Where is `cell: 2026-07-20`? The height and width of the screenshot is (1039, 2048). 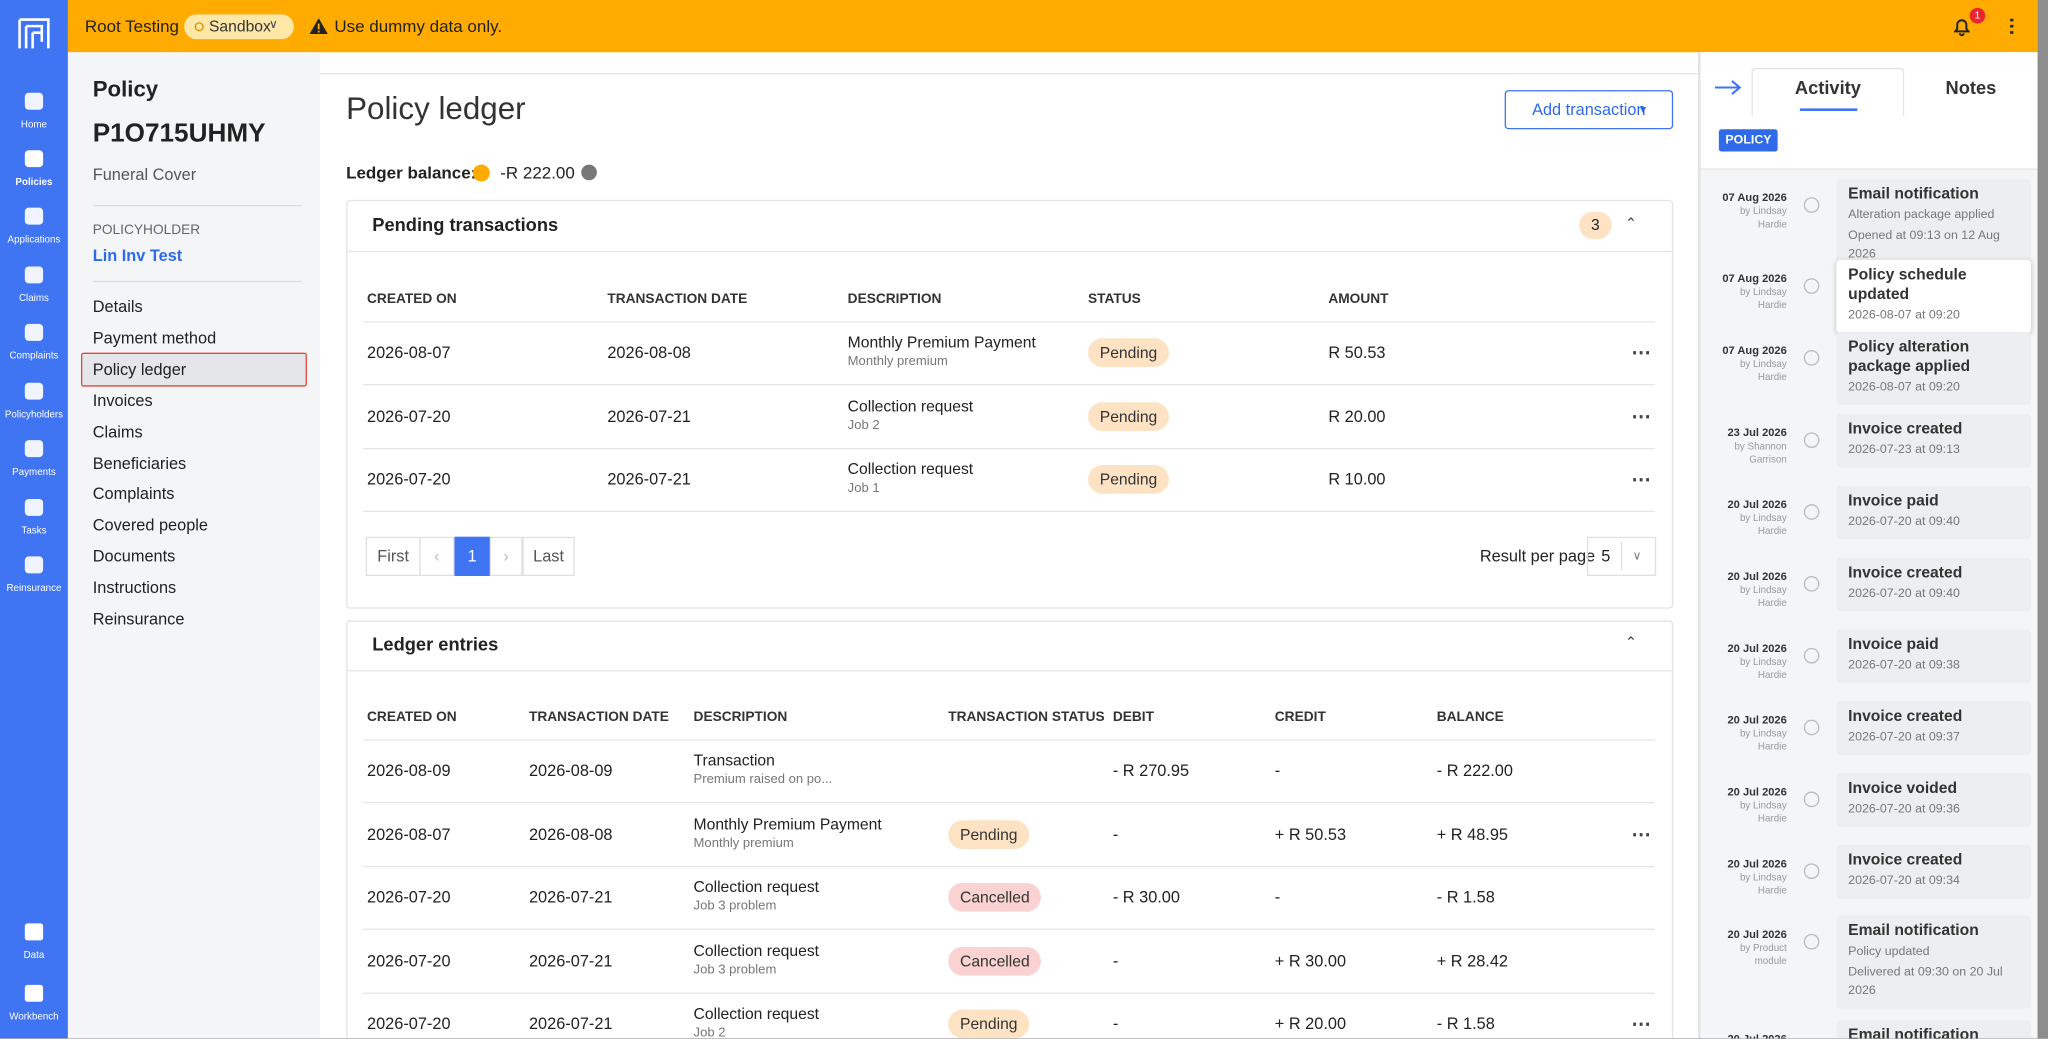
cell: 2026-07-20 is located at coordinates (409, 416).